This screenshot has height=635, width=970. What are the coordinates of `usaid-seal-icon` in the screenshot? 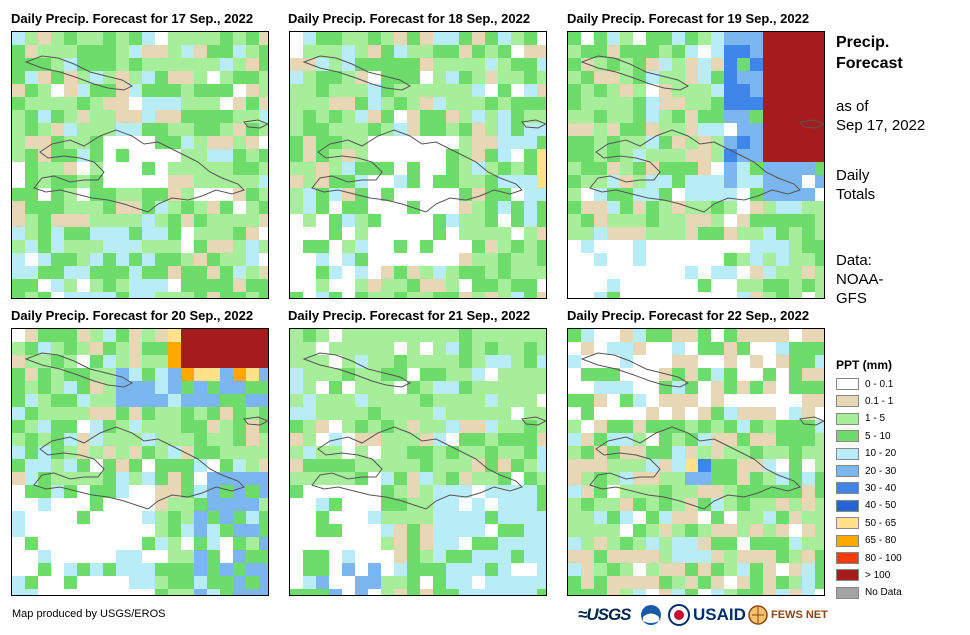 It's located at (679, 615).